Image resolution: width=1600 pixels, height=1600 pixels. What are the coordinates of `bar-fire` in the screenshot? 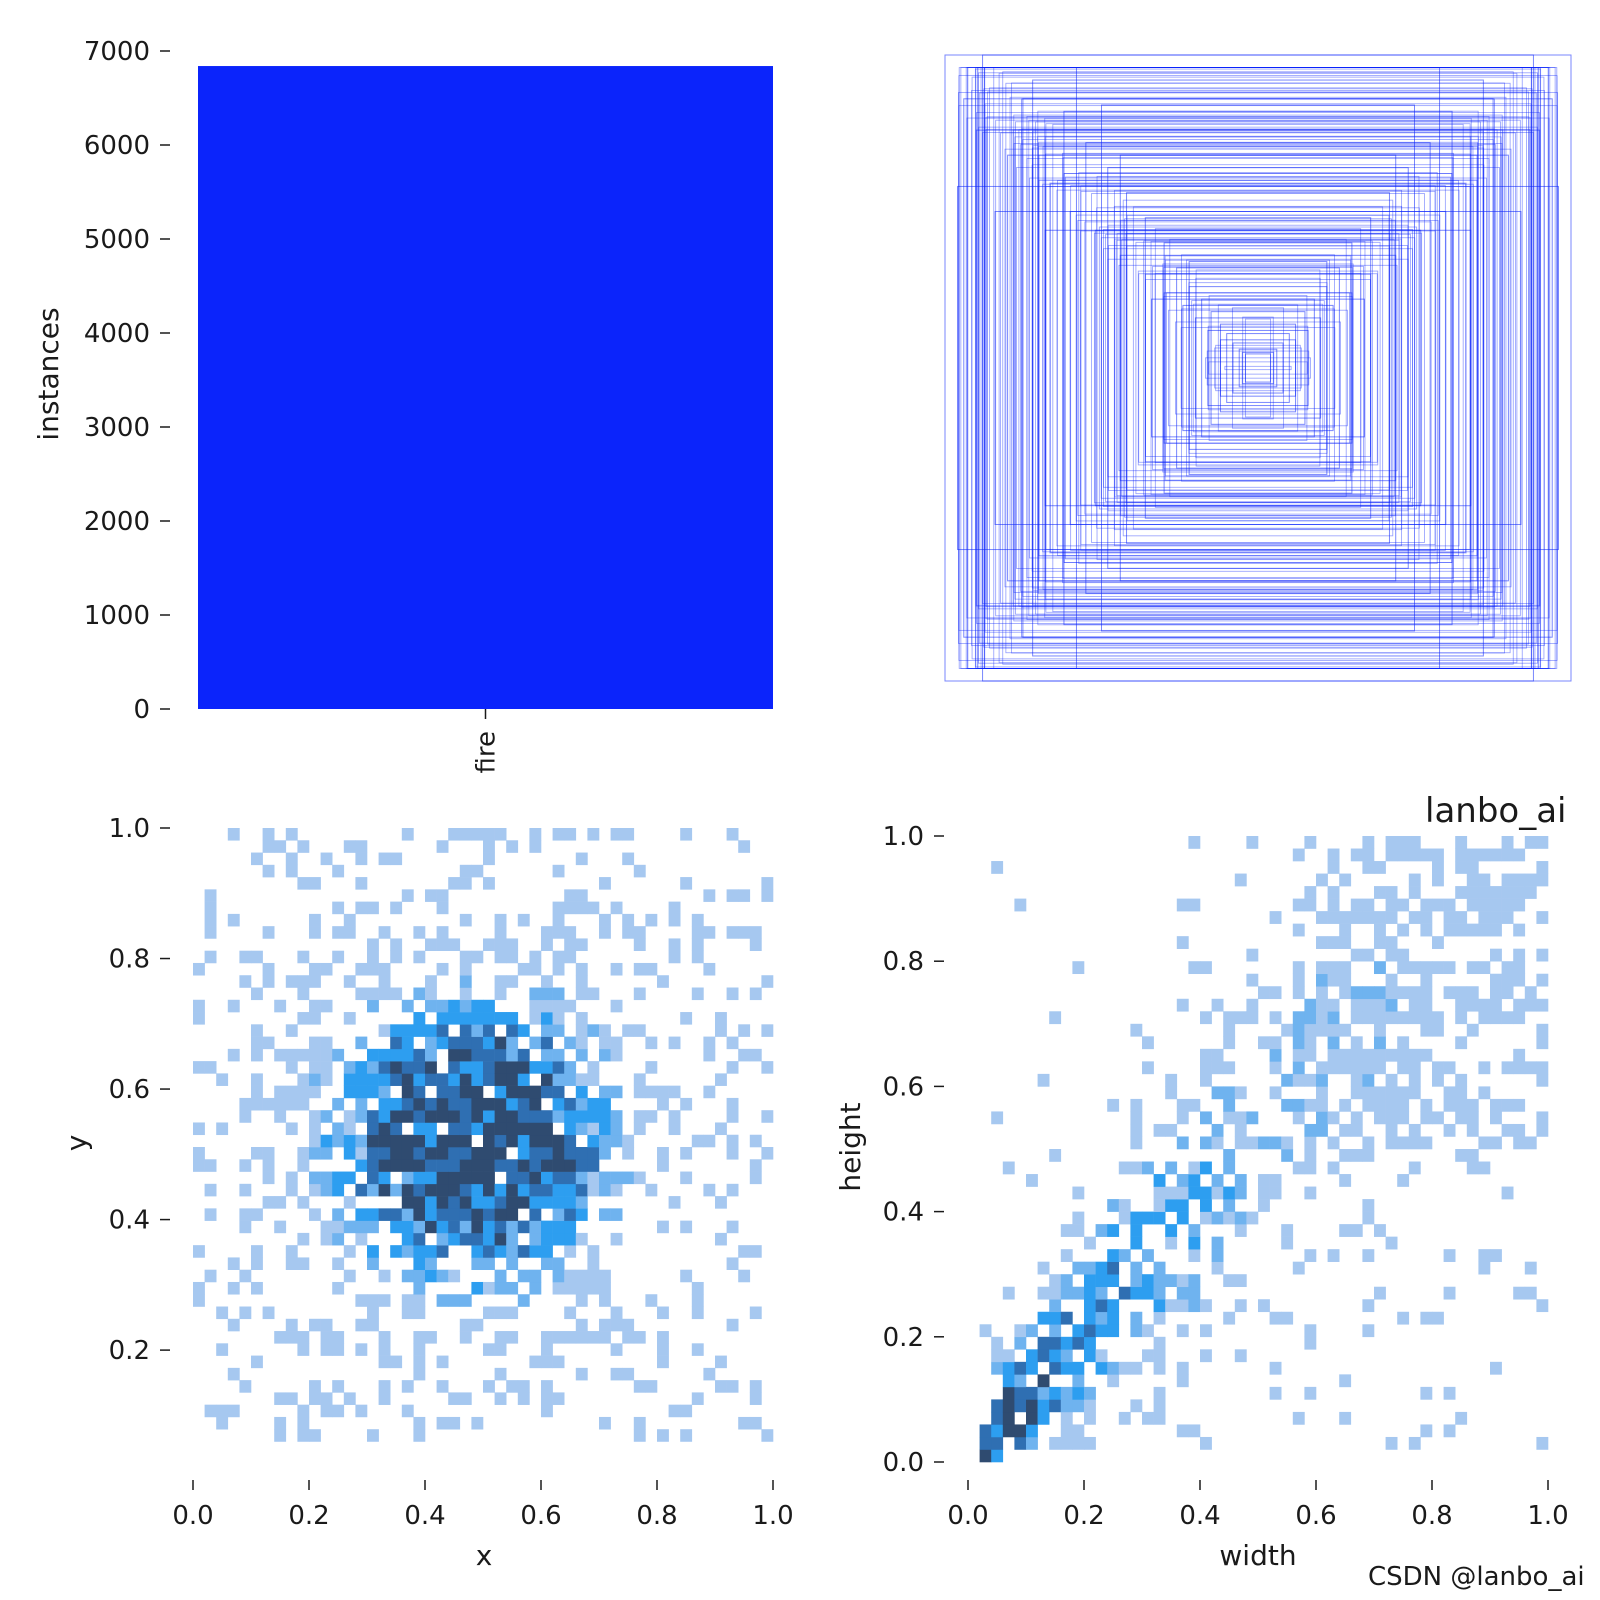 It's located at (485, 388).